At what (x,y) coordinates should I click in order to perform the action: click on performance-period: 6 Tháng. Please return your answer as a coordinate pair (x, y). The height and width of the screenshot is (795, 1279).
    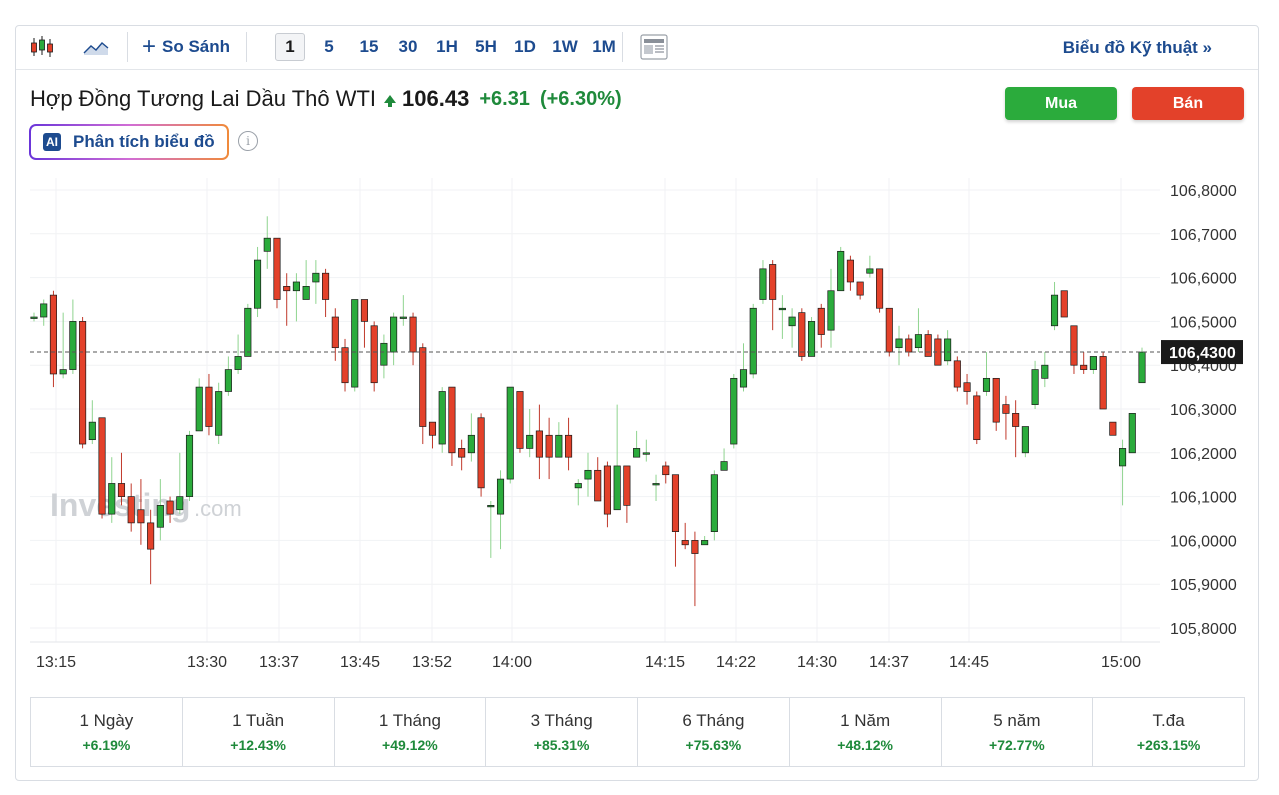
    Looking at the image, I should click on (713, 720).